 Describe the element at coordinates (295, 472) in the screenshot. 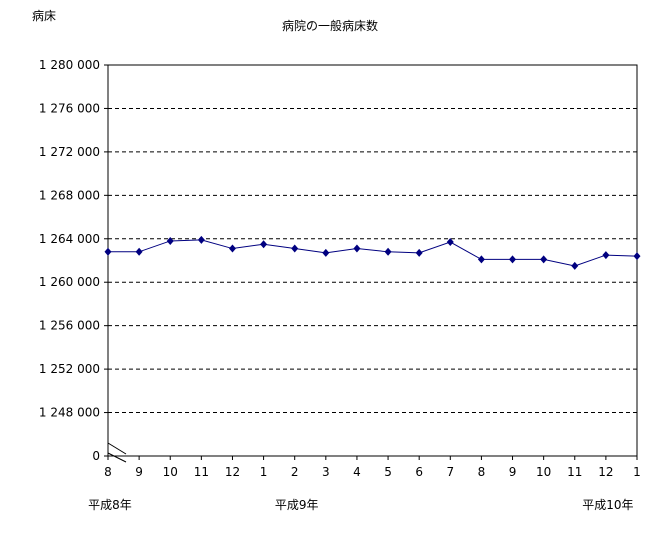

I see `x-tick-label: 2` at that location.